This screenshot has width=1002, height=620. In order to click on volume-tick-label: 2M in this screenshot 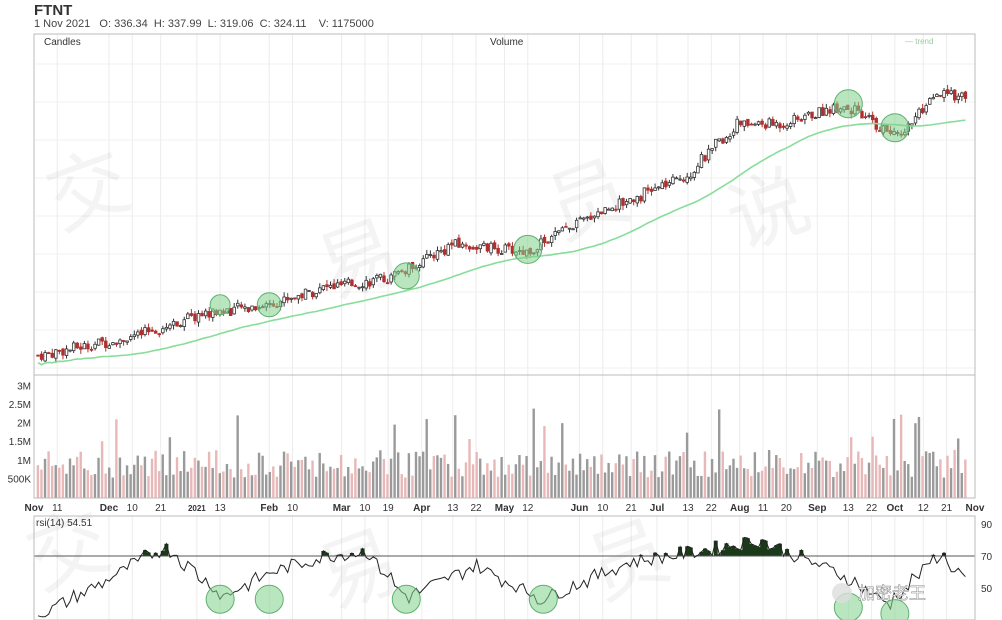, I will do `click(24, 424)`.